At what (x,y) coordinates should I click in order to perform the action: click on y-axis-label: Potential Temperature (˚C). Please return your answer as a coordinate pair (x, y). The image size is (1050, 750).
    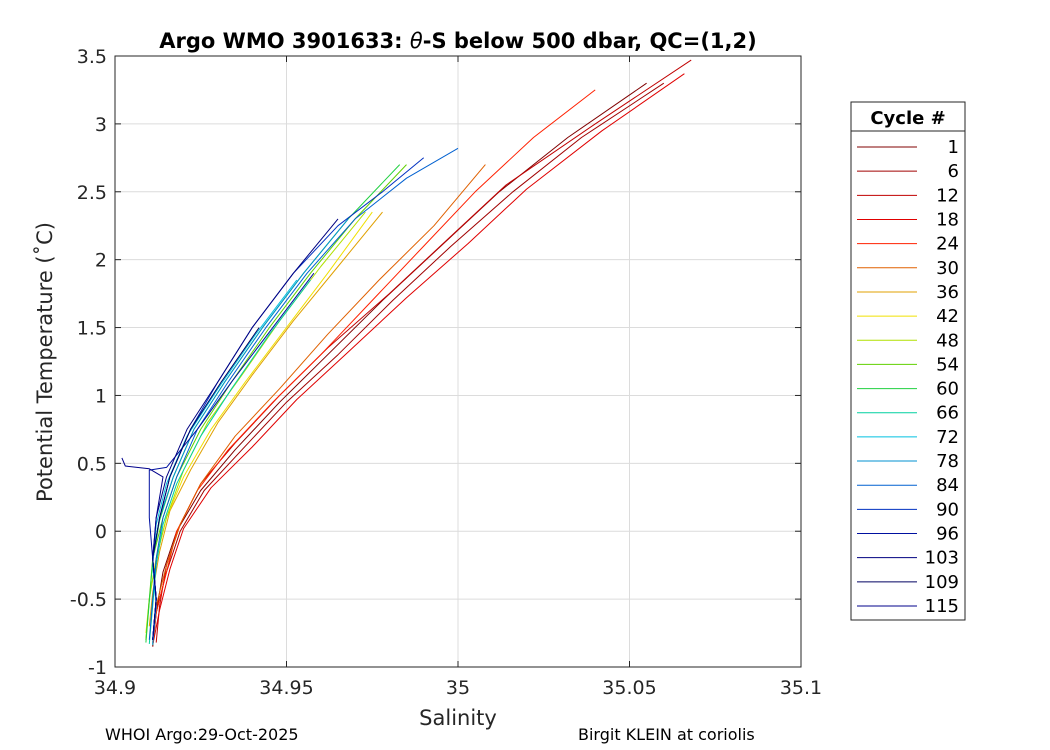
    Looking at the image, I should click on (45, 362).